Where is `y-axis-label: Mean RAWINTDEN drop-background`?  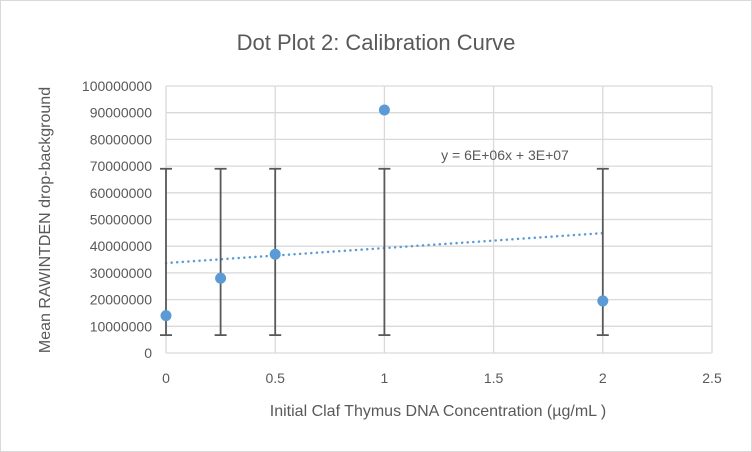
y-axis-label: Mean RAWINTDEN drop-background is located at coordinates (45, 220).